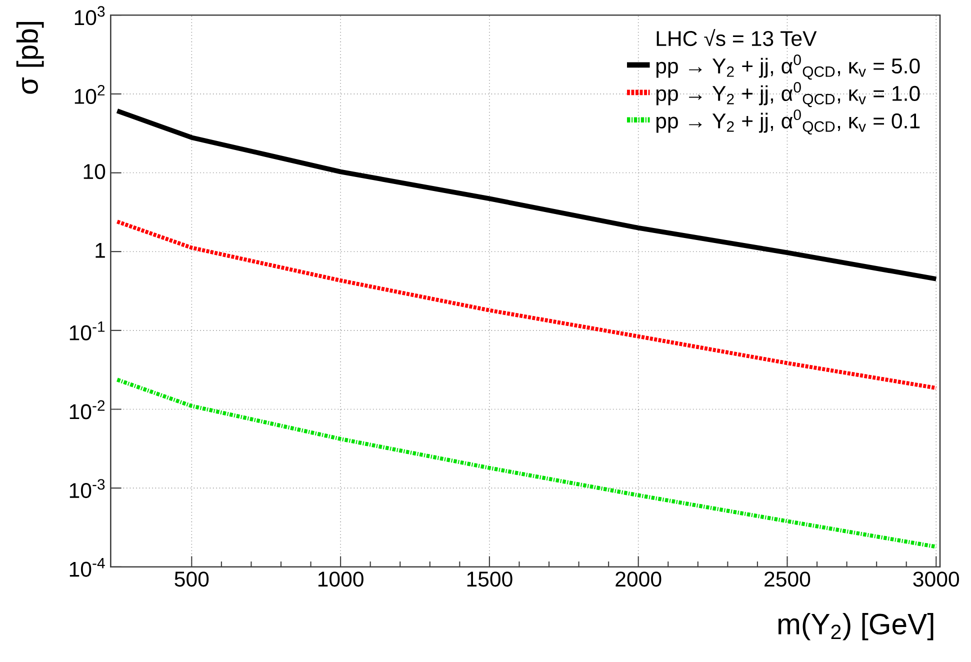 Image resolution: width=971 pixels, height=662 pixels. Describe the element at coordinates (87, 488) in the screenshot. I see `y-tick-label: 10$^{-3}$` at that location.